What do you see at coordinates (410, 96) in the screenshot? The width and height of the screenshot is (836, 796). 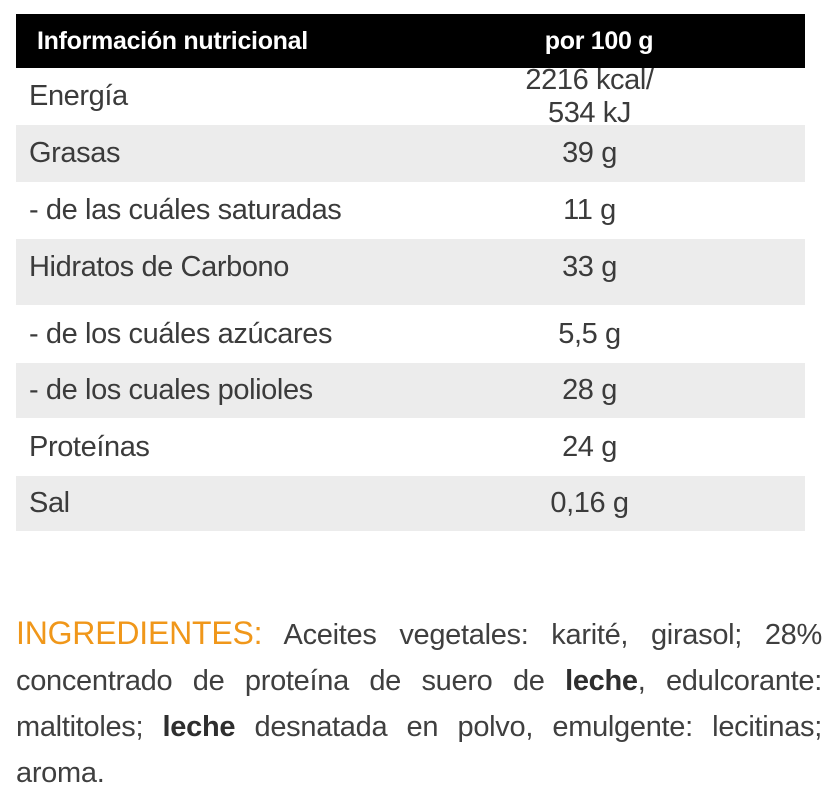 I see `table-row-energia: Energía 2216 kcal/ 534 kJ` at bounding box center [410, 96].